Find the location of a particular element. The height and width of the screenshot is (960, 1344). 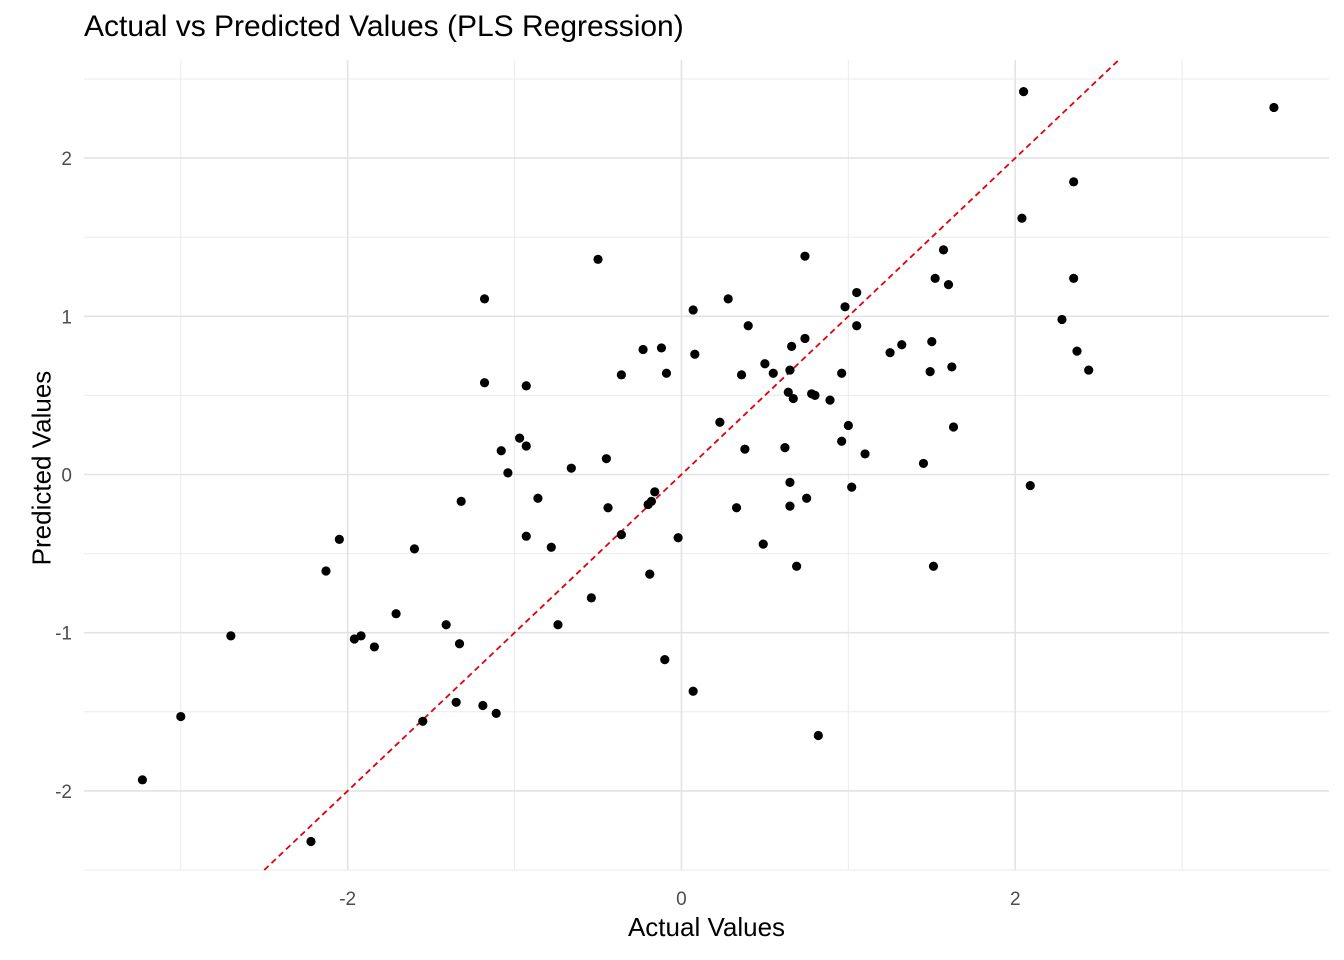

x-axis-label: Actual Values is located at coordinates (706, 927).